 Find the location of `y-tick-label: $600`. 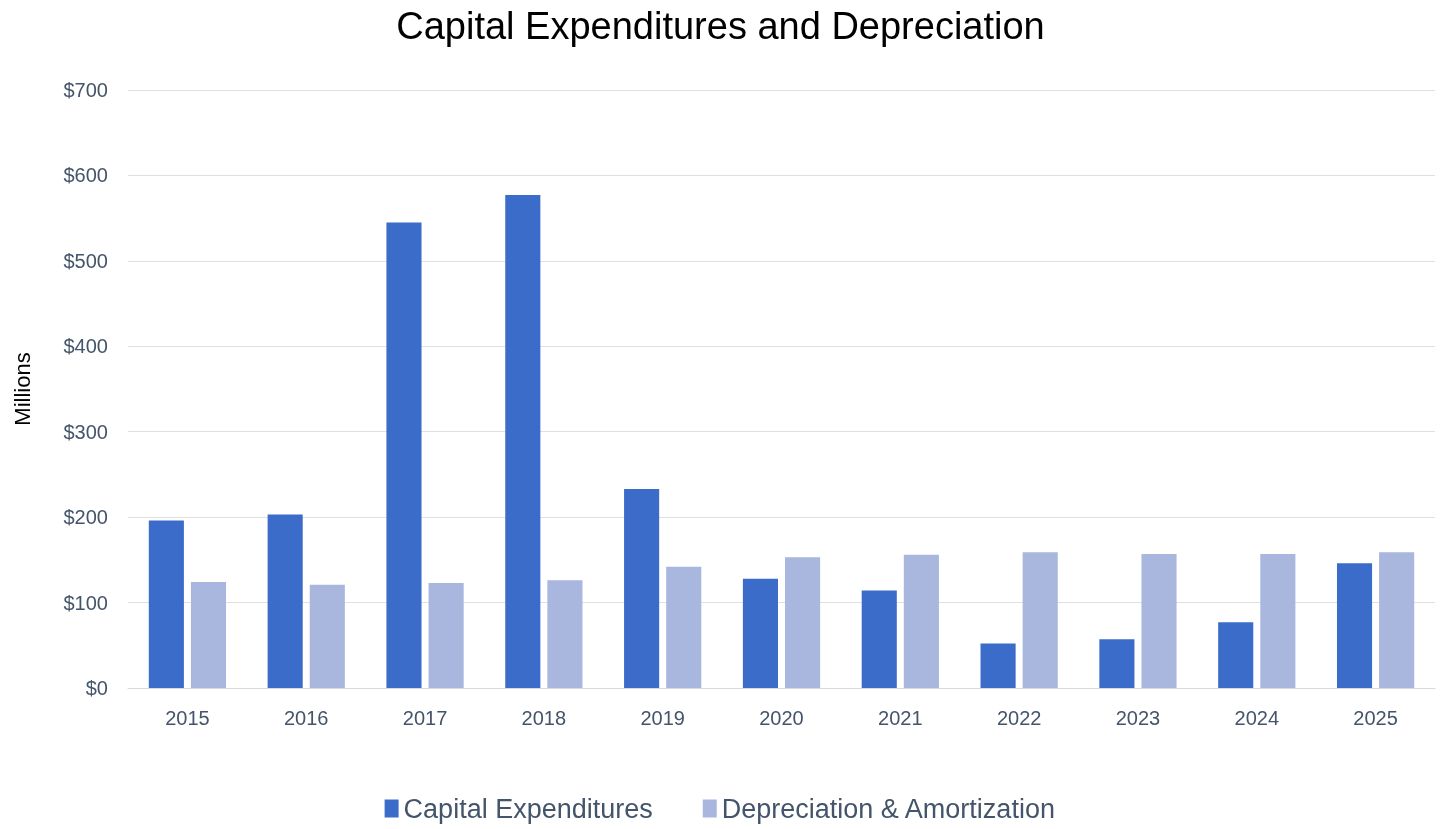

y-tick-label: $600 is located at coordinates (85, 175).